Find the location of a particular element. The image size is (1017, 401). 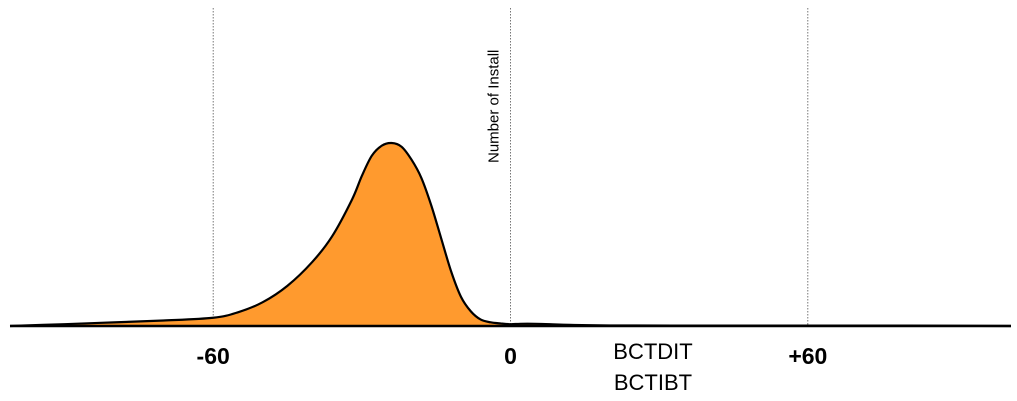

x-tick-label: +60 is located at coordinates (807, 356).